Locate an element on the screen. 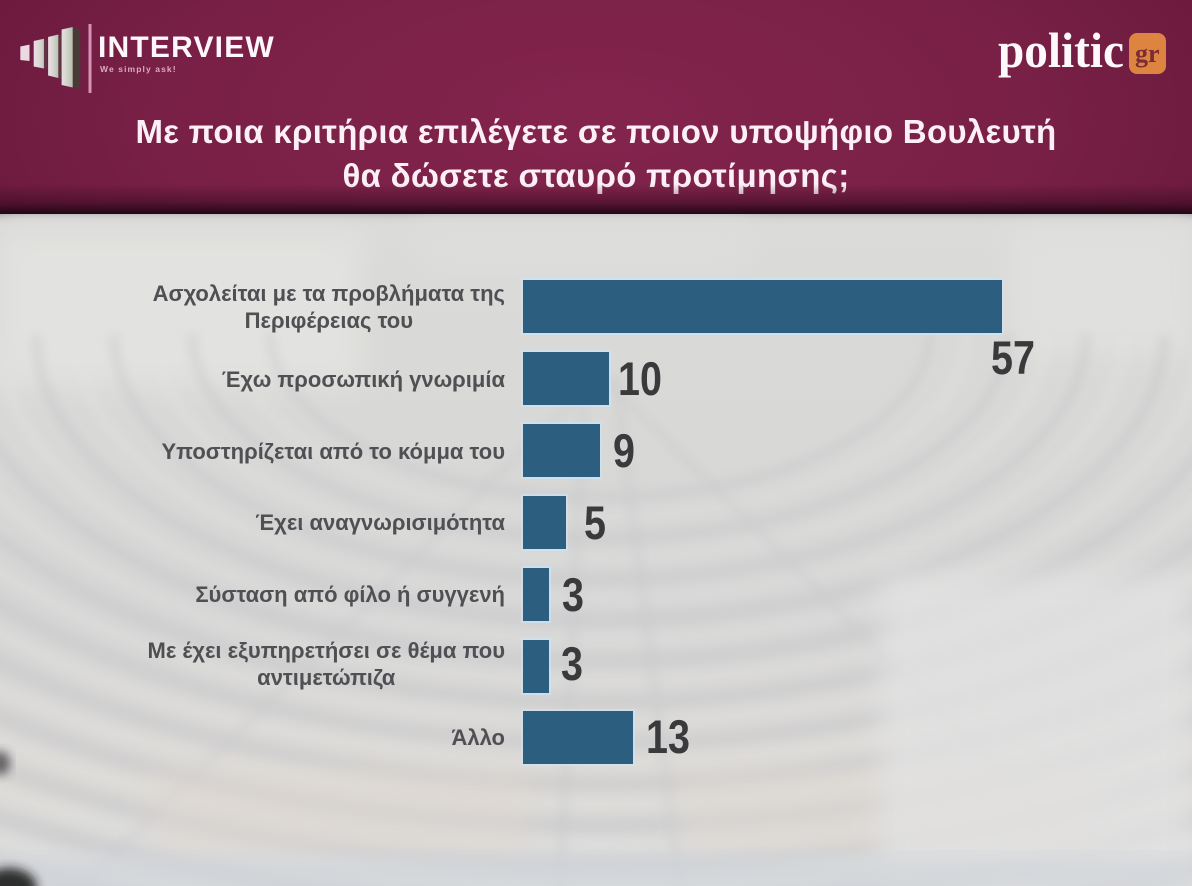 This screenshot has height=886, width=1192. svg-text: gr is located at coordinates (1147, 53).